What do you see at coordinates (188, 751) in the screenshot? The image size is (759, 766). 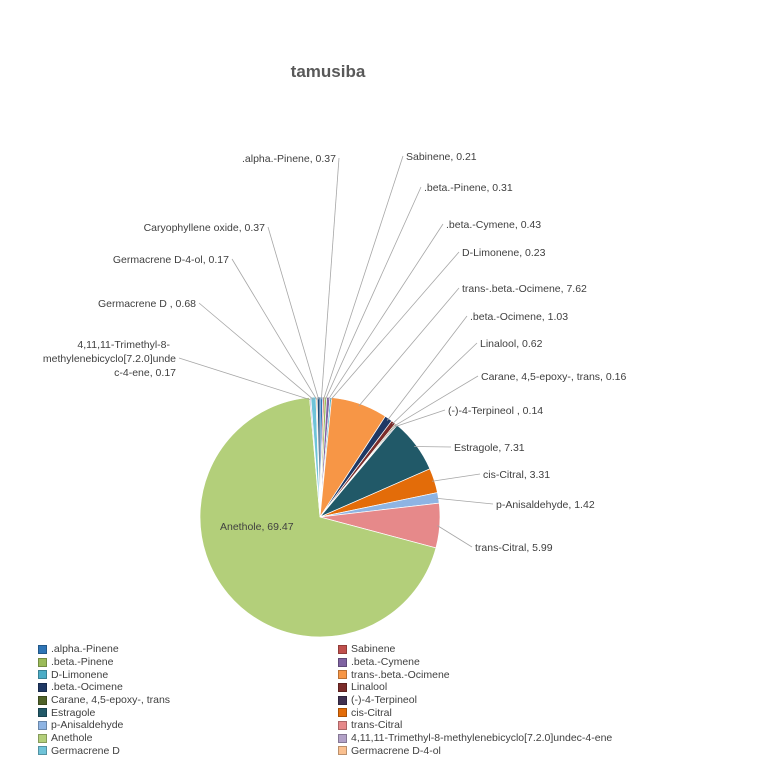 I see `legend-item-germacrene-d: Germacrene D` at bounding box center [188, 751].